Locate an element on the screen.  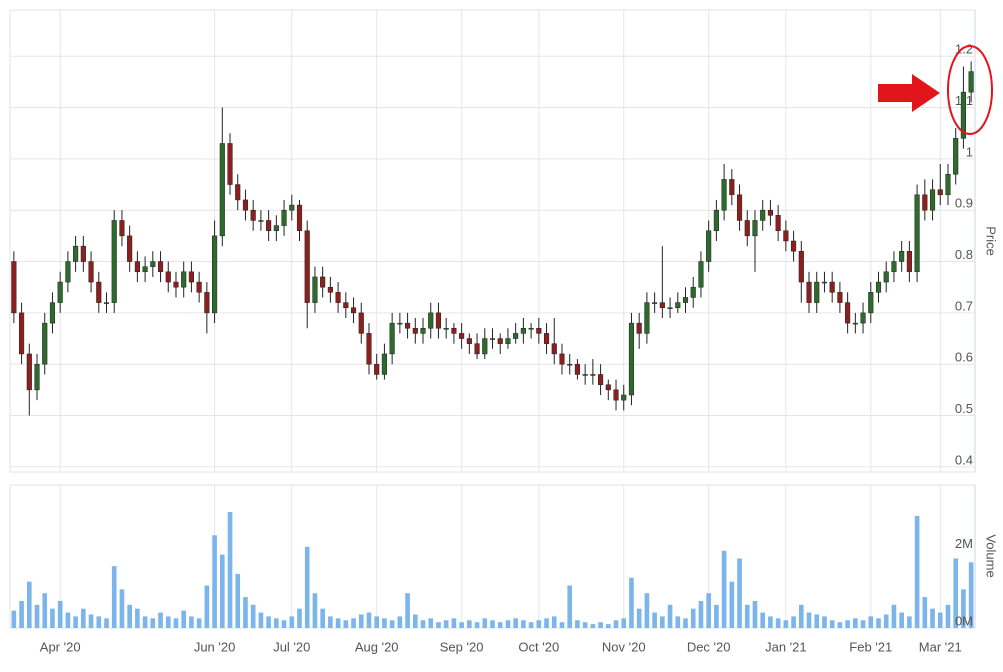
y-tick-label: 0M is located at coordinates (964, 620).